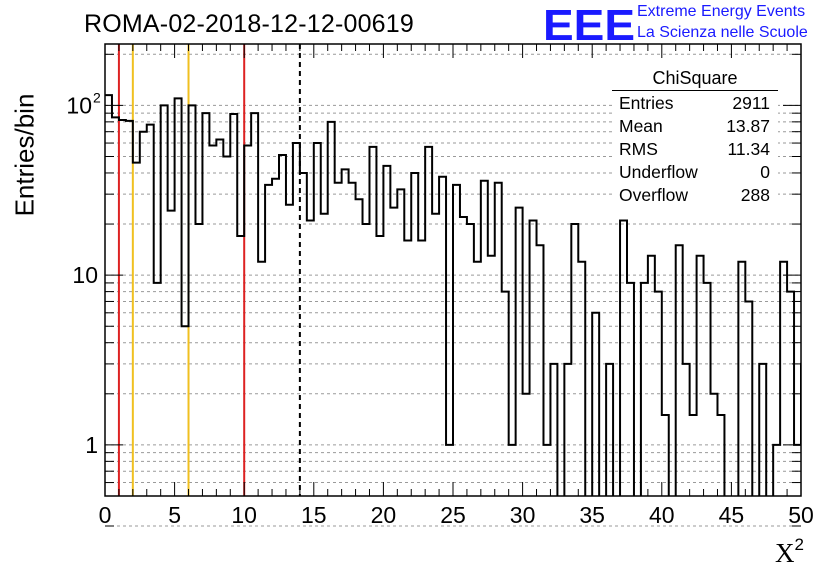  Describe the element at coordinates (91, 445) in the screenshot. I see `y-tick-label: 1` at that location.